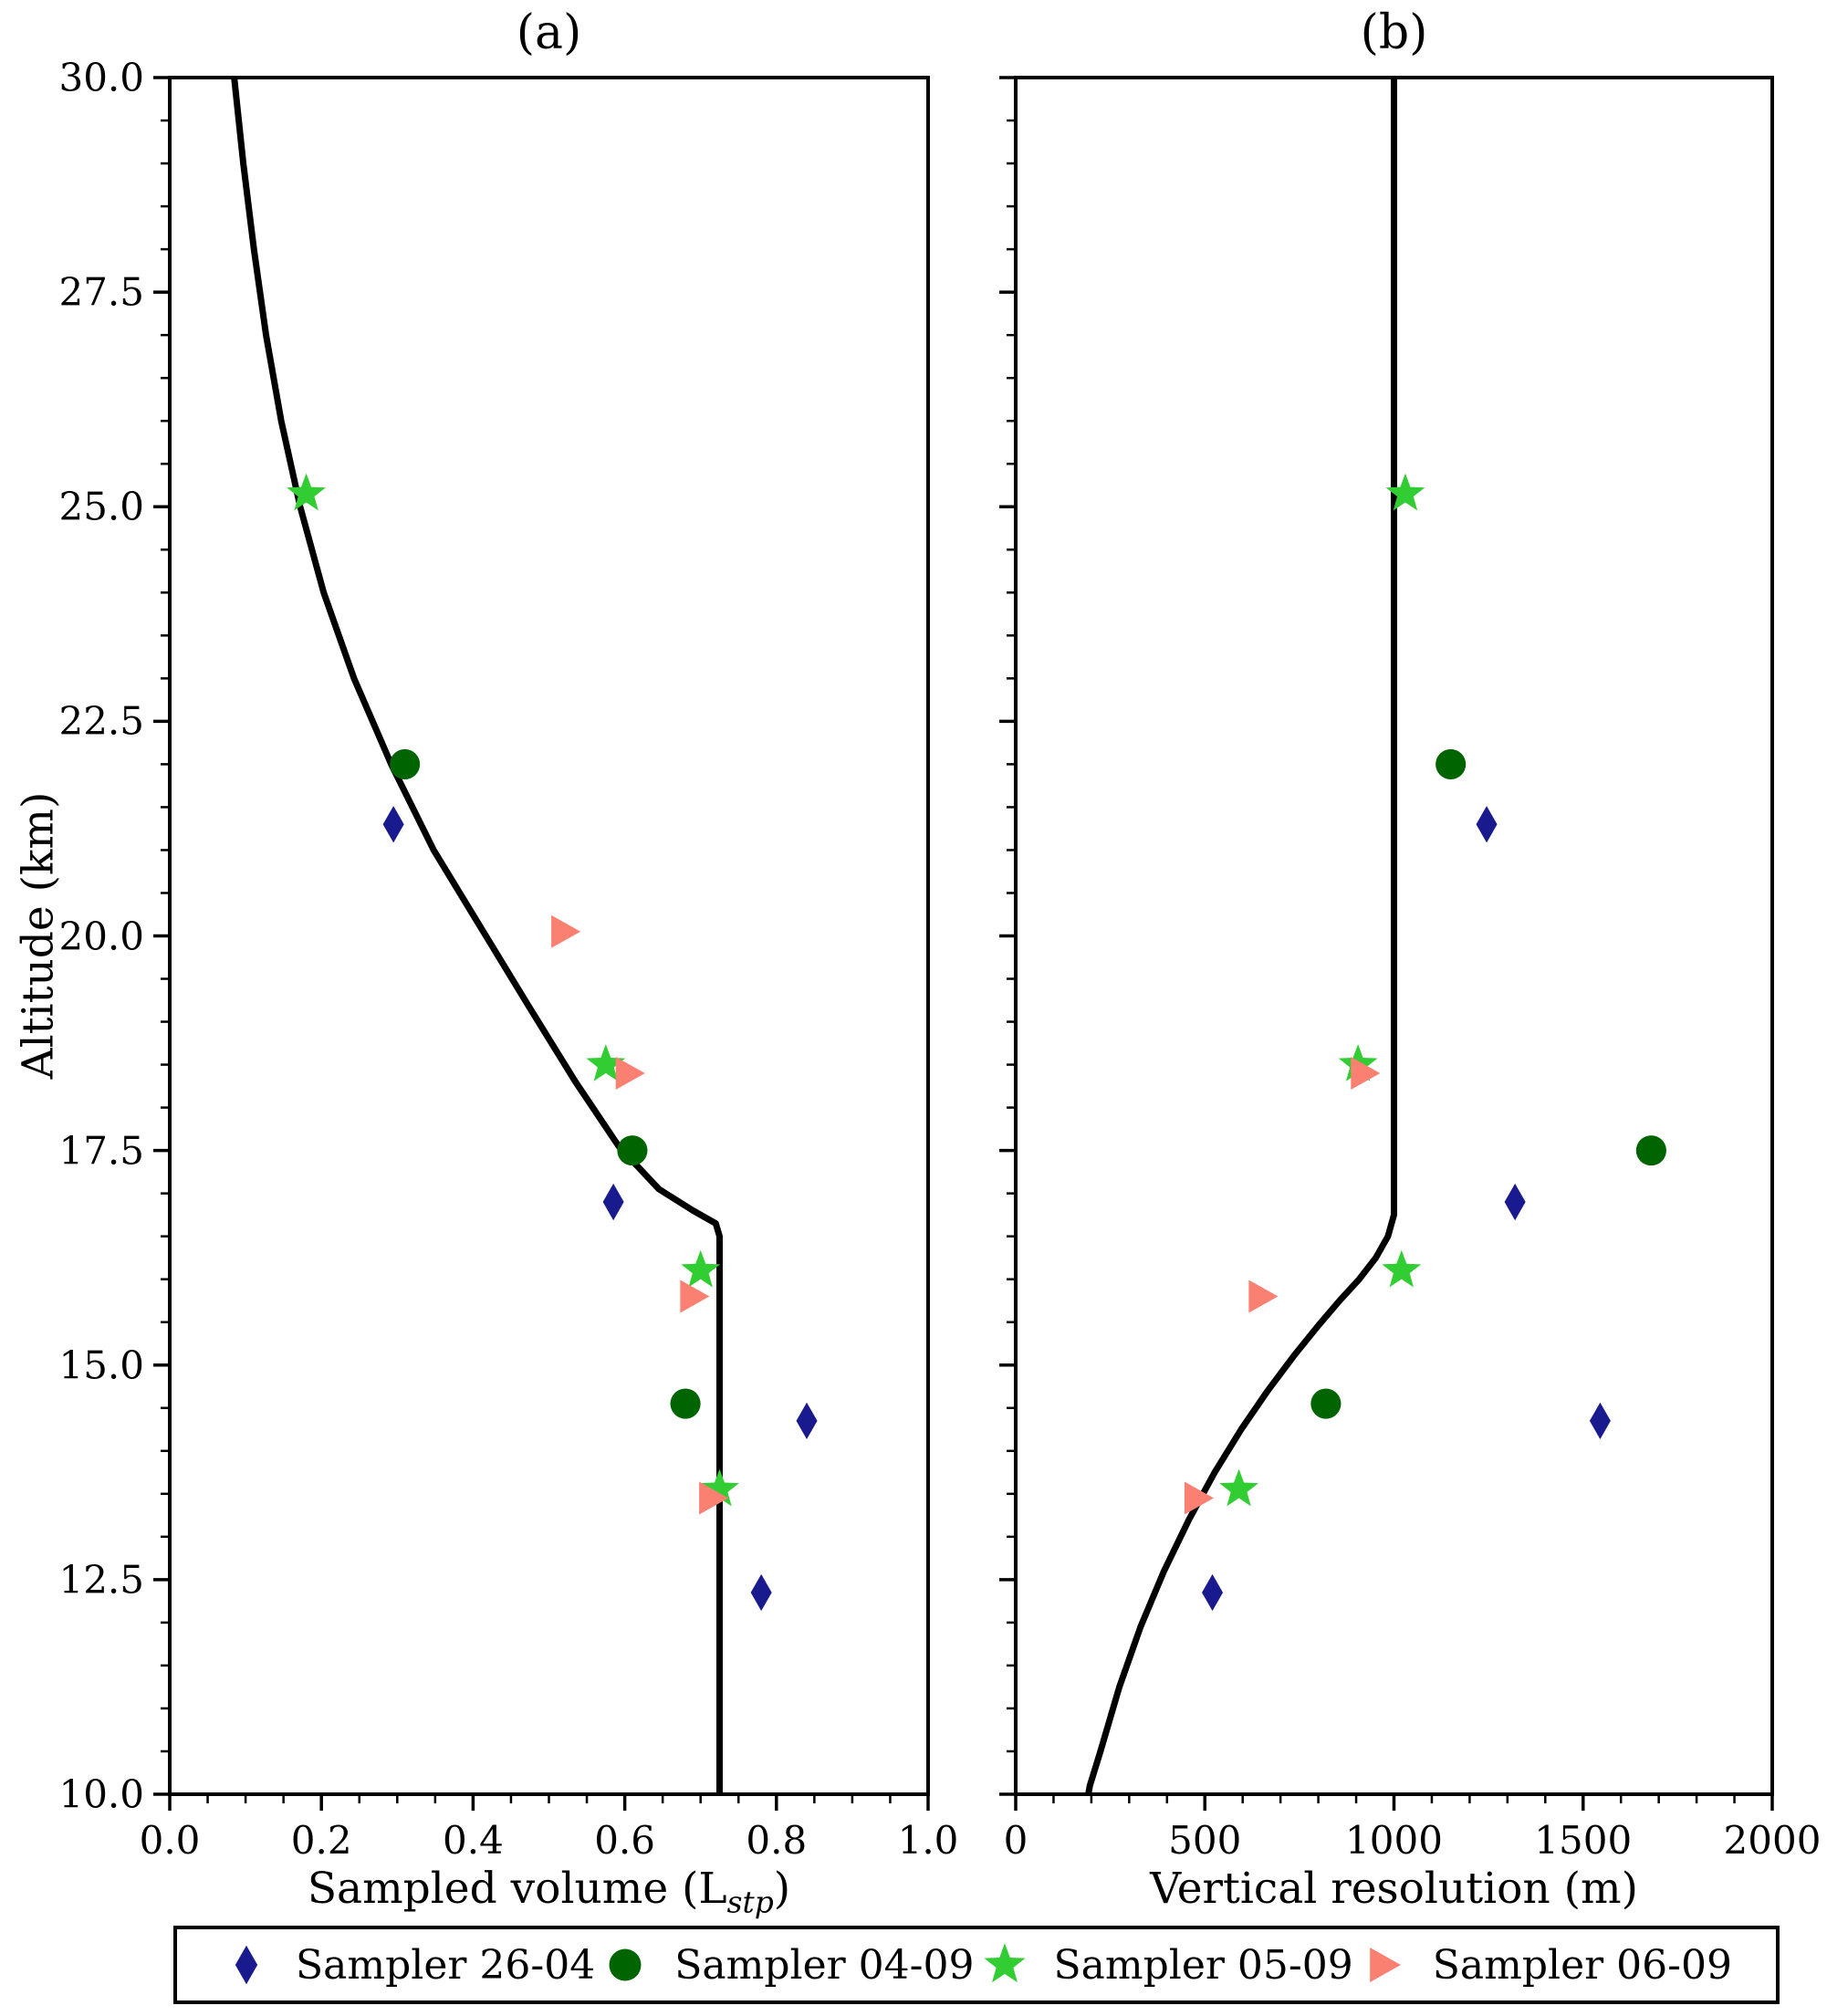 The height and width of the screenshot is (2016, 1827). I want to click on y-tick-label: 25.0, so click(101, 507).